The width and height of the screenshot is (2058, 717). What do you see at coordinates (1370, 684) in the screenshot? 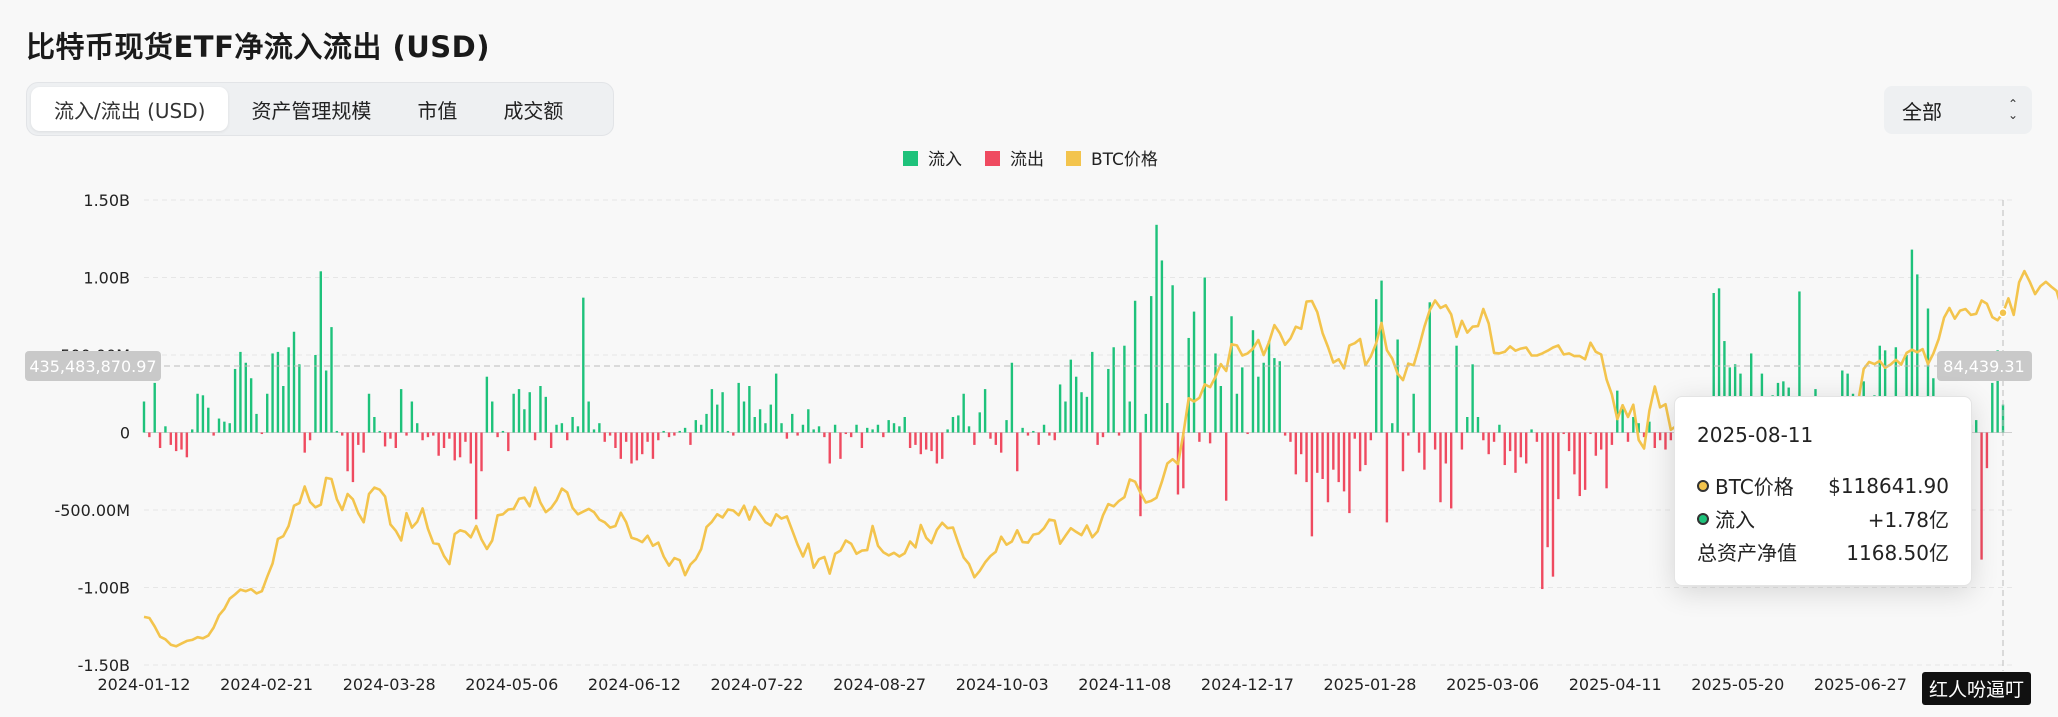
I see `x-tick-label: 2025-01-28` at bounding box center [1370, 684].